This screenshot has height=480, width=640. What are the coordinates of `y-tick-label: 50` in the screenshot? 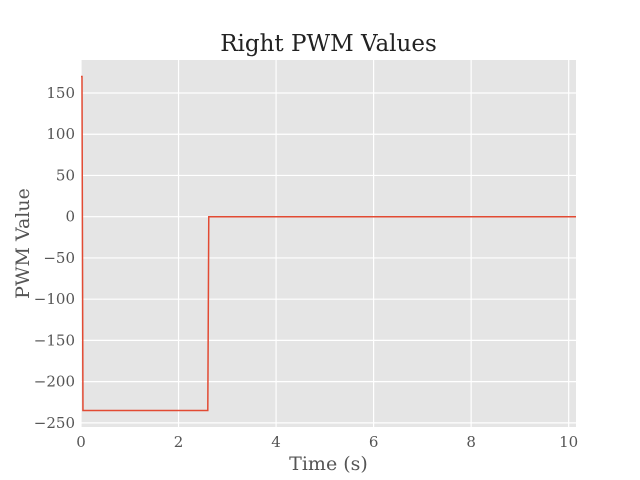 It's located at (65, 175).